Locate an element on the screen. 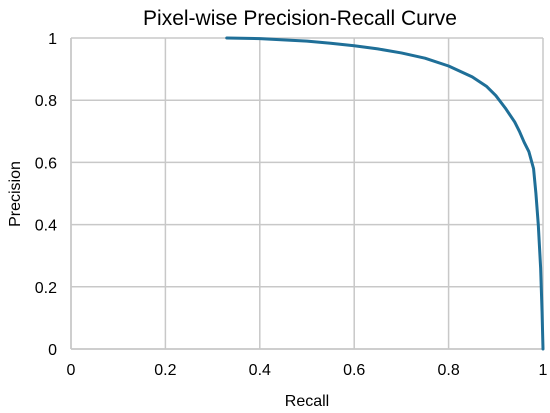  x-tick-label: 1 is located at coordinates (543, 370).